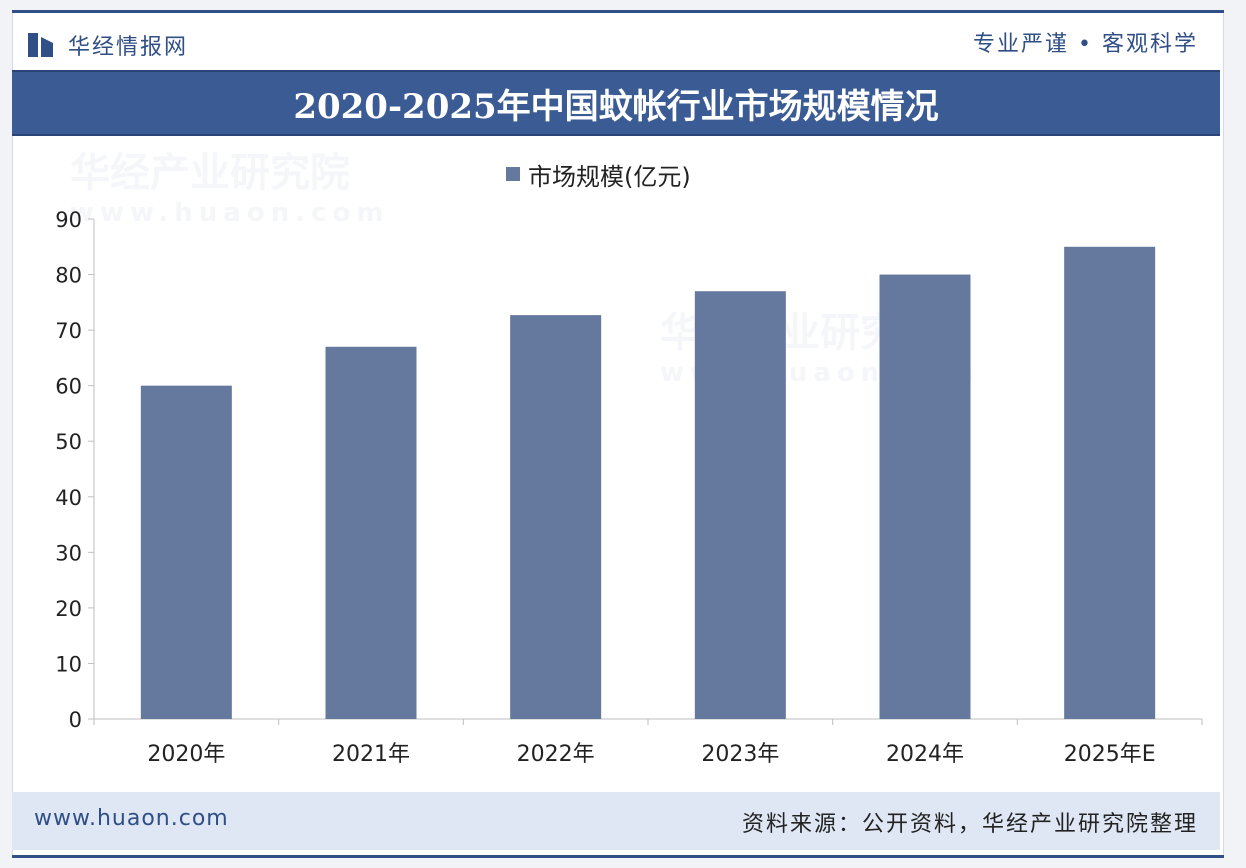 This screenshot has width=1246, height=868. What do you see at coordinates (68, 442) in the screenshot?
I see `y-tick-label: 50` at bounding box center [68, 442].